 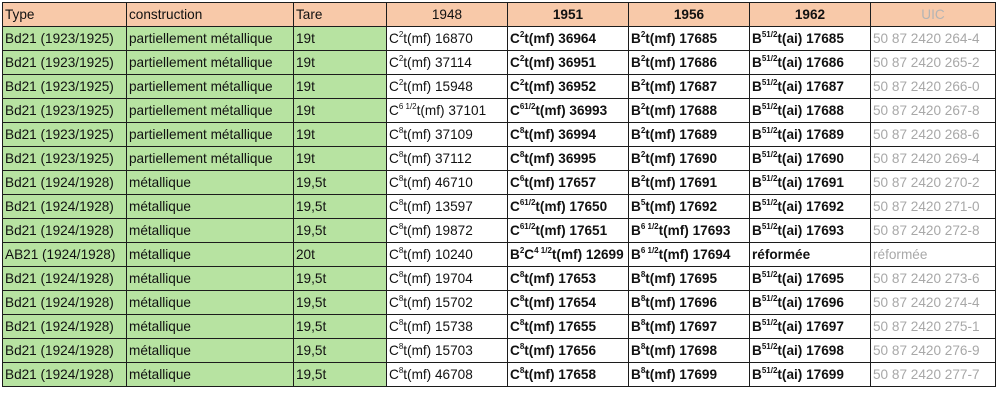 What do you see at coordinates (447, 230) in the screenshot?
I see `cell-1948: C8t(mf) 19872` at bounding box center [447, 230].